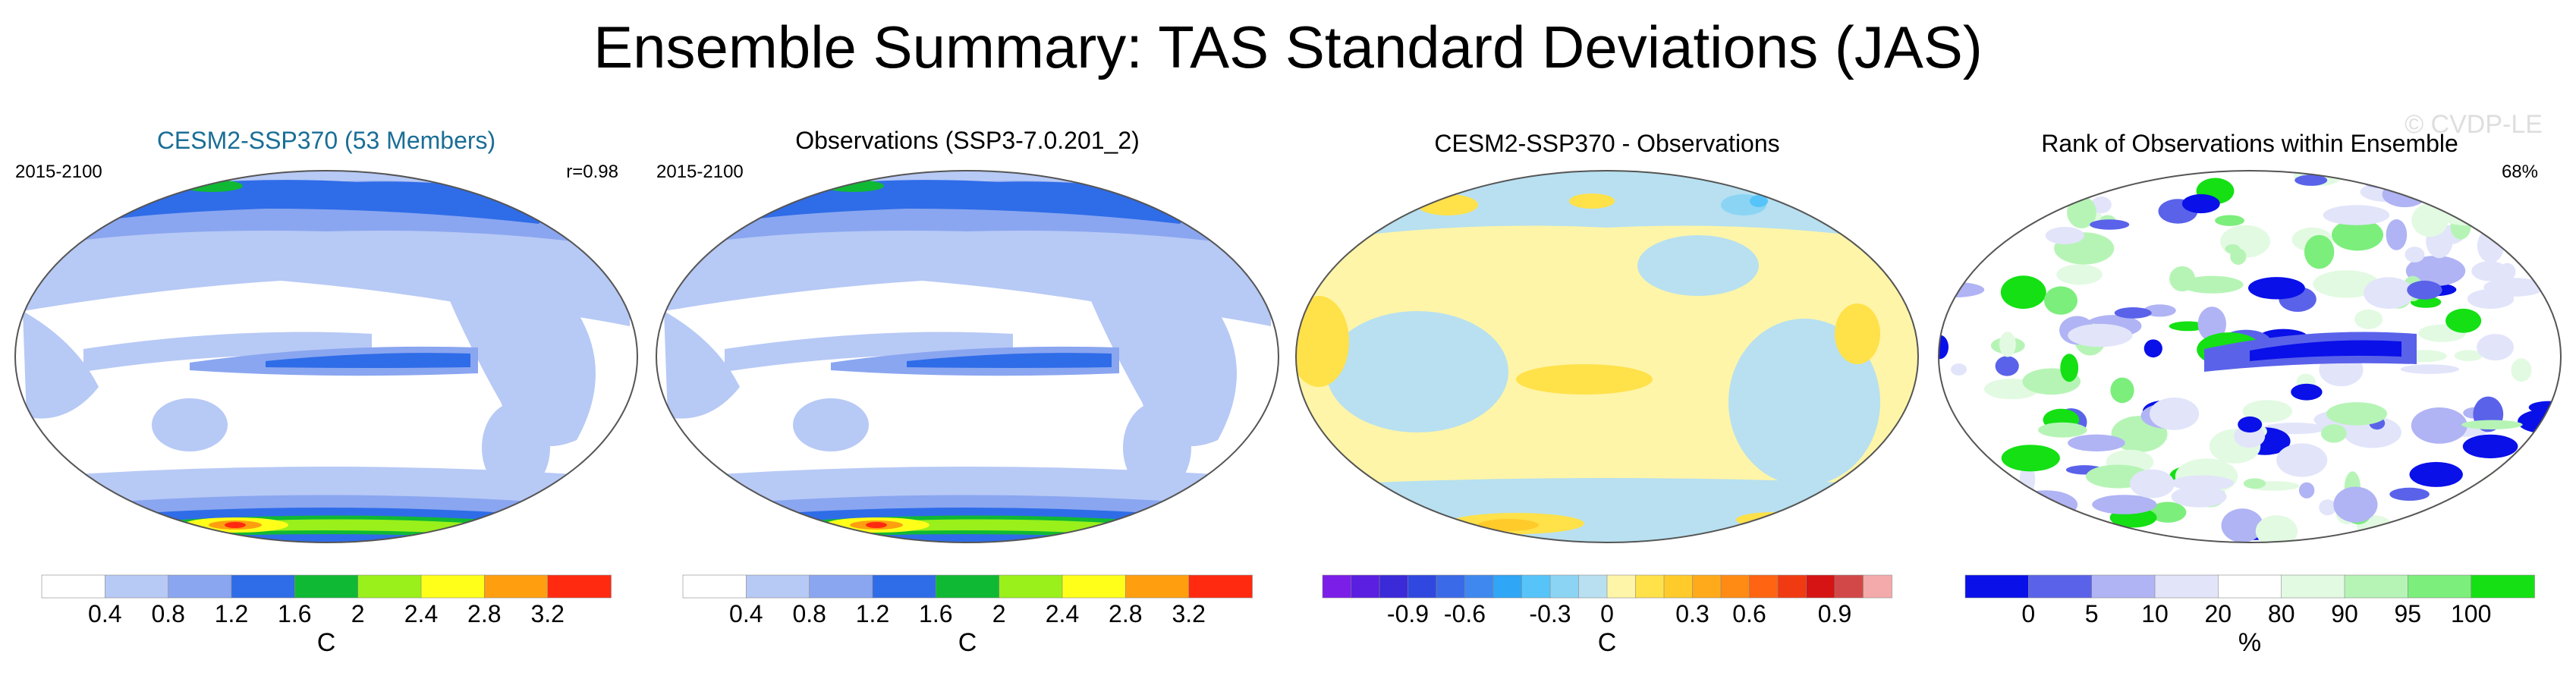  What do you see at coordinates (326, 140) in the screenshot?
I see `panel-title: CESM2-SSP370 (53 Members)` at bounding box center [326, 140].